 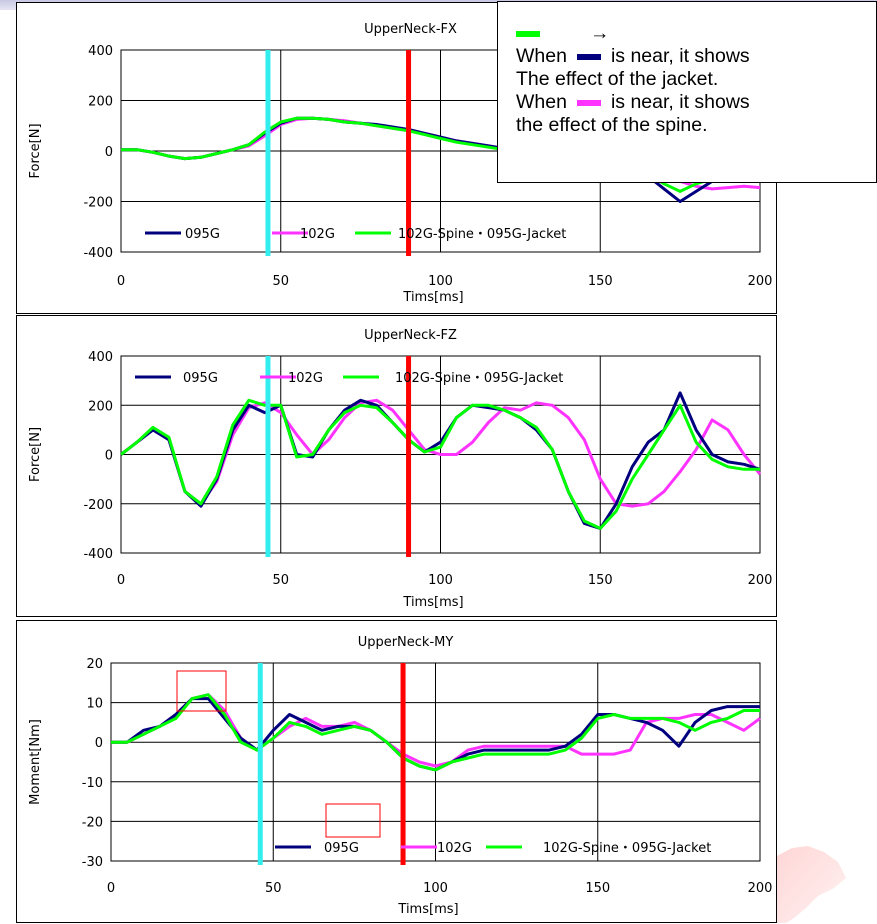 I want to click on note-row-2: When is near, it shows, so click(x=696, y=56).